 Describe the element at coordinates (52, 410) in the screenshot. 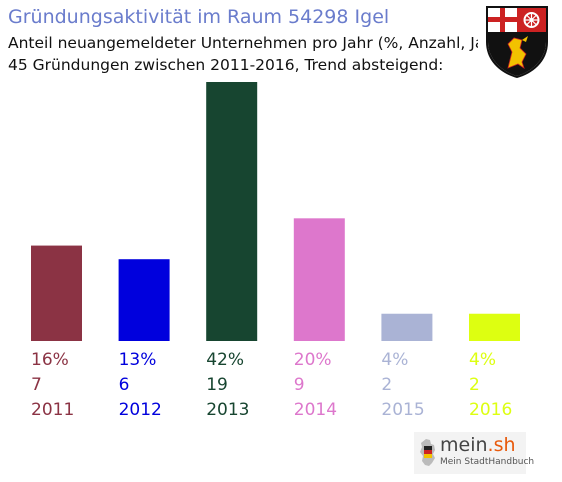

I see `year-label-2011: 2011` at that location.